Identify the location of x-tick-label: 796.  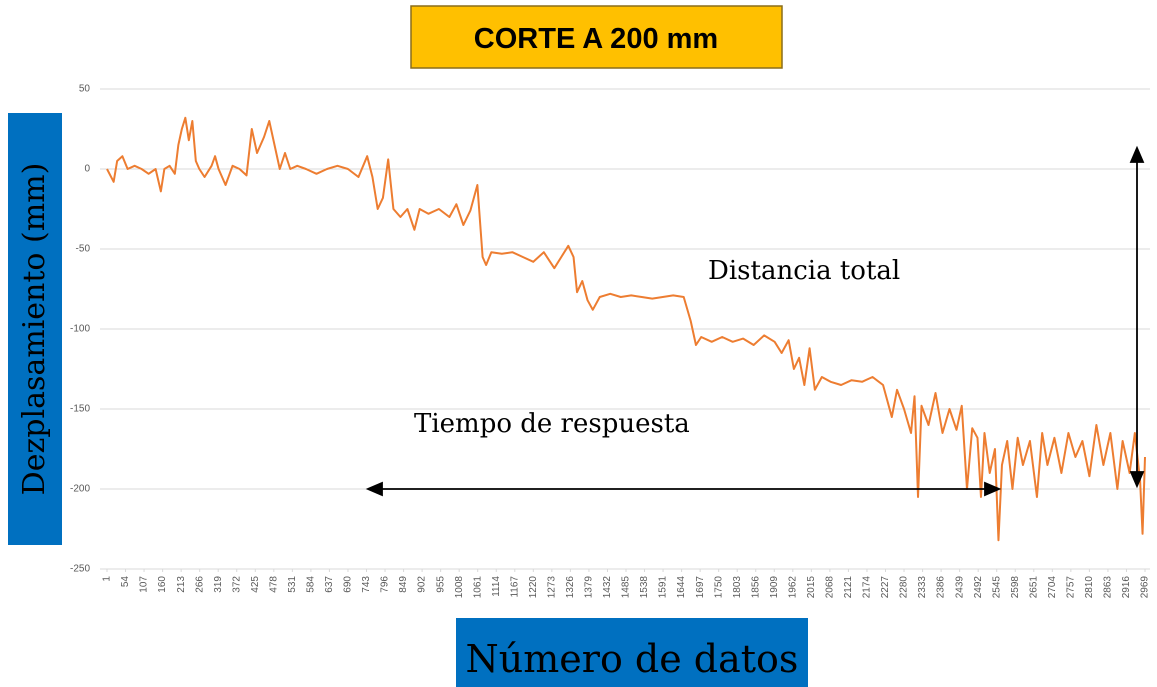
(385, 584).